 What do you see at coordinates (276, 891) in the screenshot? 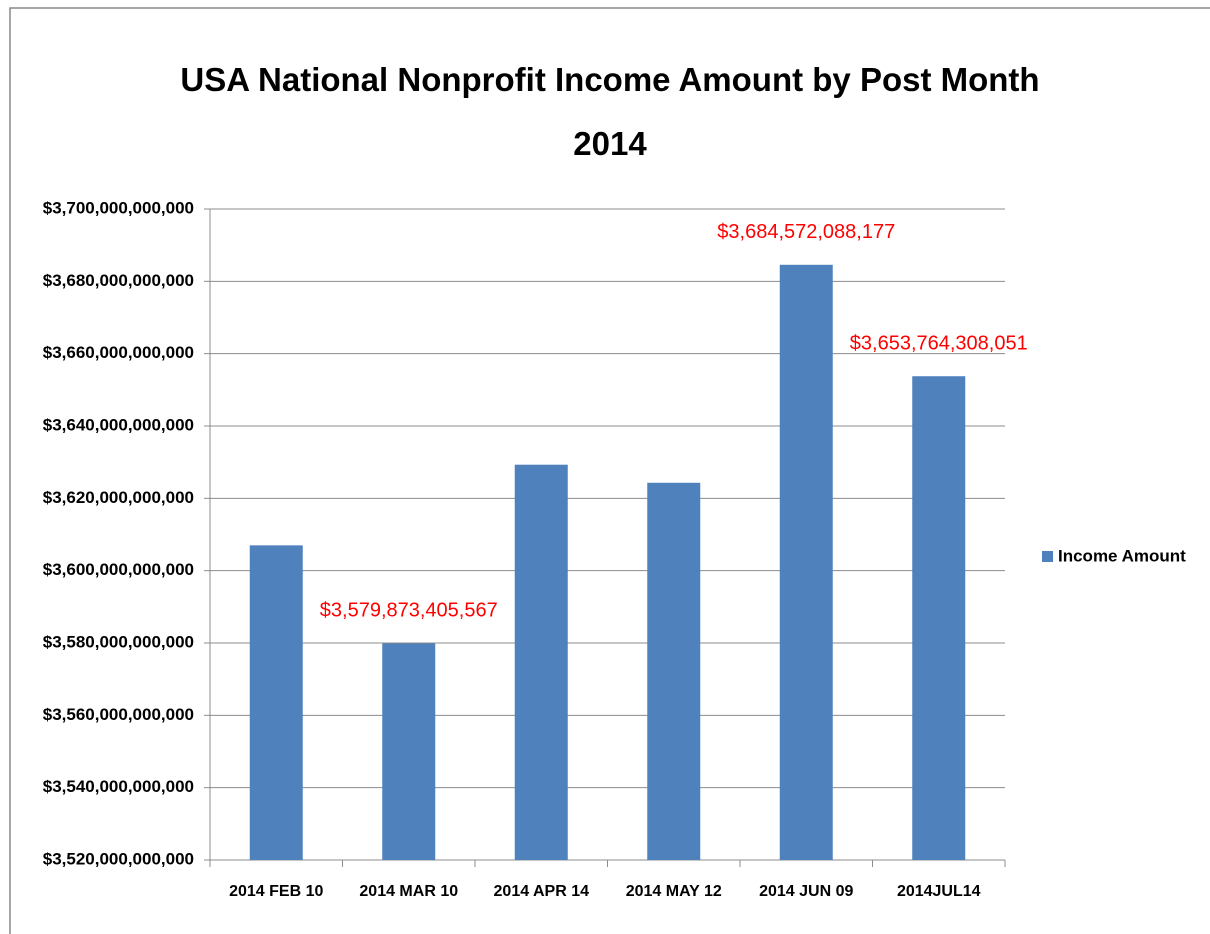
I see `x-tick-label: 2014 FEB 10` at bounding box center [276, 891].